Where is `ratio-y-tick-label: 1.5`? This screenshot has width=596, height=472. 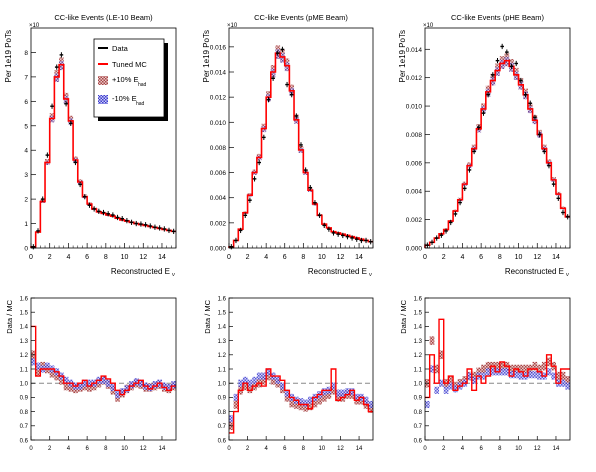 ratio-y-tick-label: 1.5 is located at coordinates (222, 314).